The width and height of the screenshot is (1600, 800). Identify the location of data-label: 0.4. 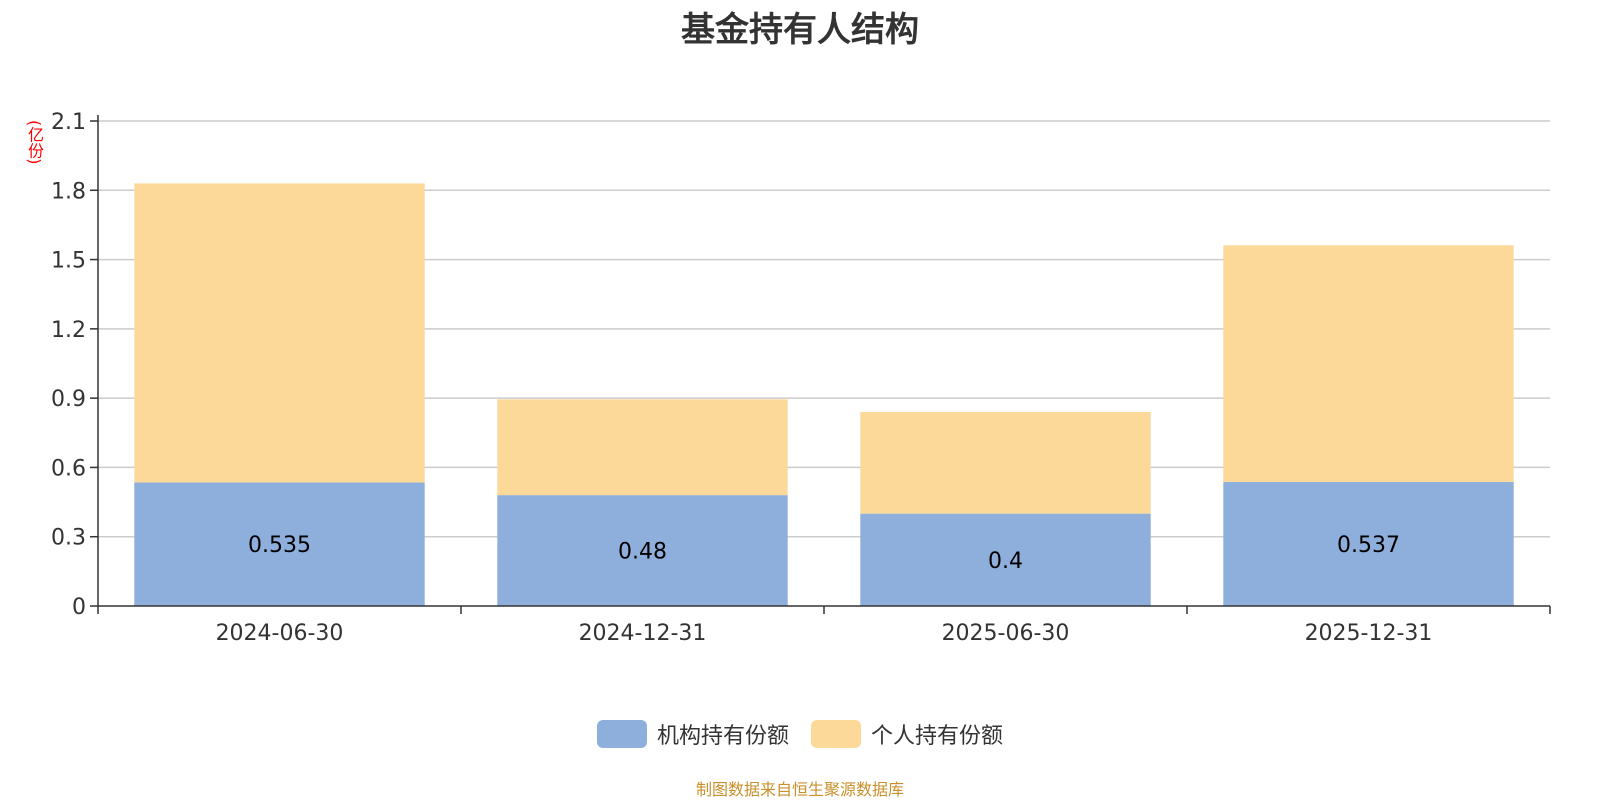
(1005, 561).